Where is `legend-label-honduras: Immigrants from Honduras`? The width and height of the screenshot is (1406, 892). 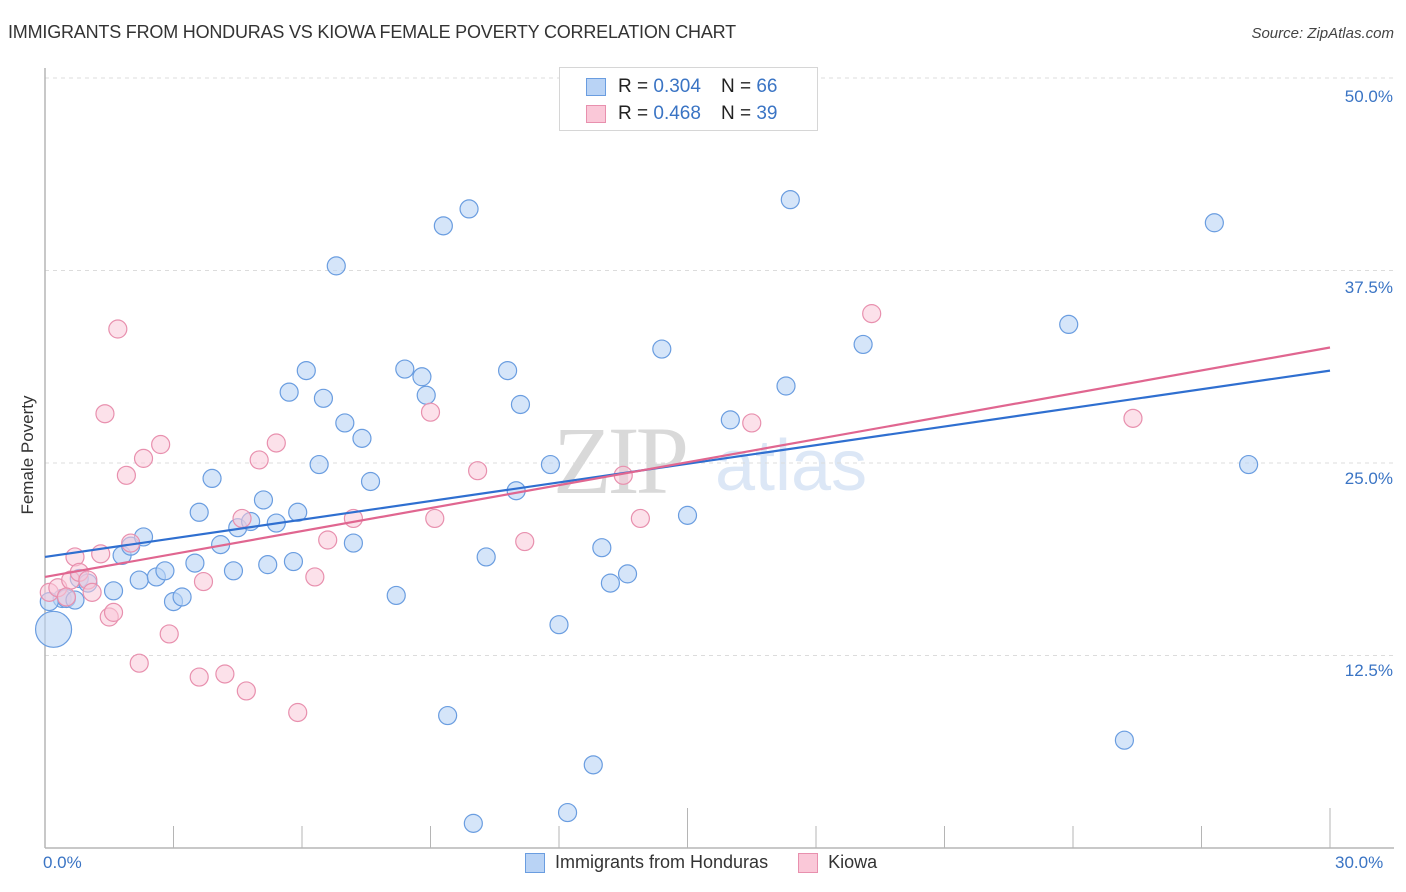
legend-label-honduras: Immigrants from Honduras is located at coordinates (662, 862).